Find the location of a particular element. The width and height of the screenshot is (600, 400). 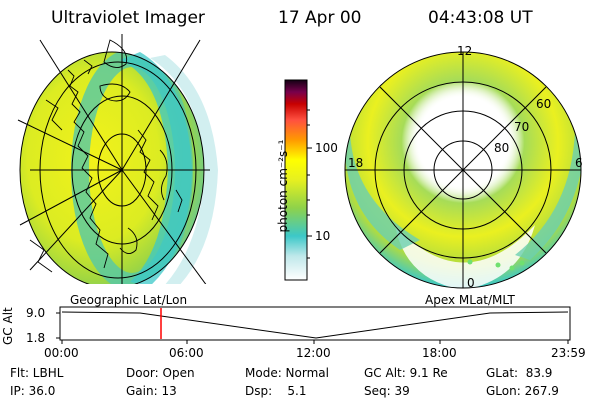

colorbar-unit-label: photon cm⁻²s⁻¹ is located at coordinates (283, 186).